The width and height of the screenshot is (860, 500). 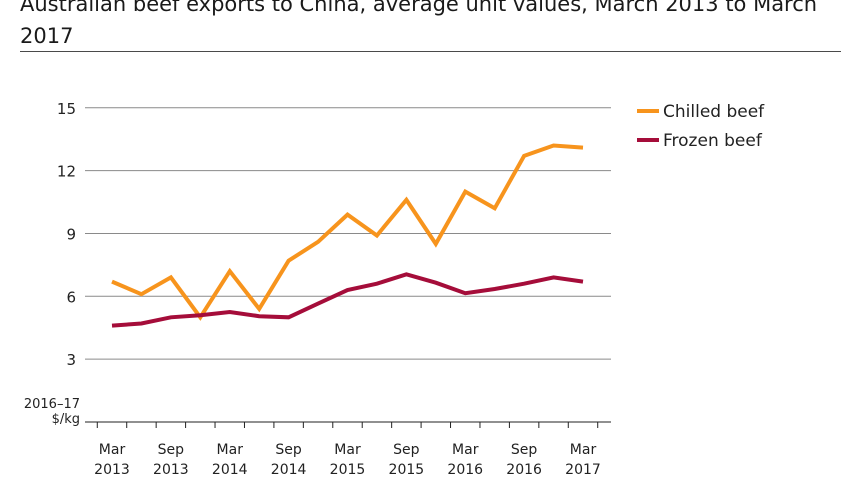 I want to click on legend-label: Frozen beef, so click(x=713, y=141).